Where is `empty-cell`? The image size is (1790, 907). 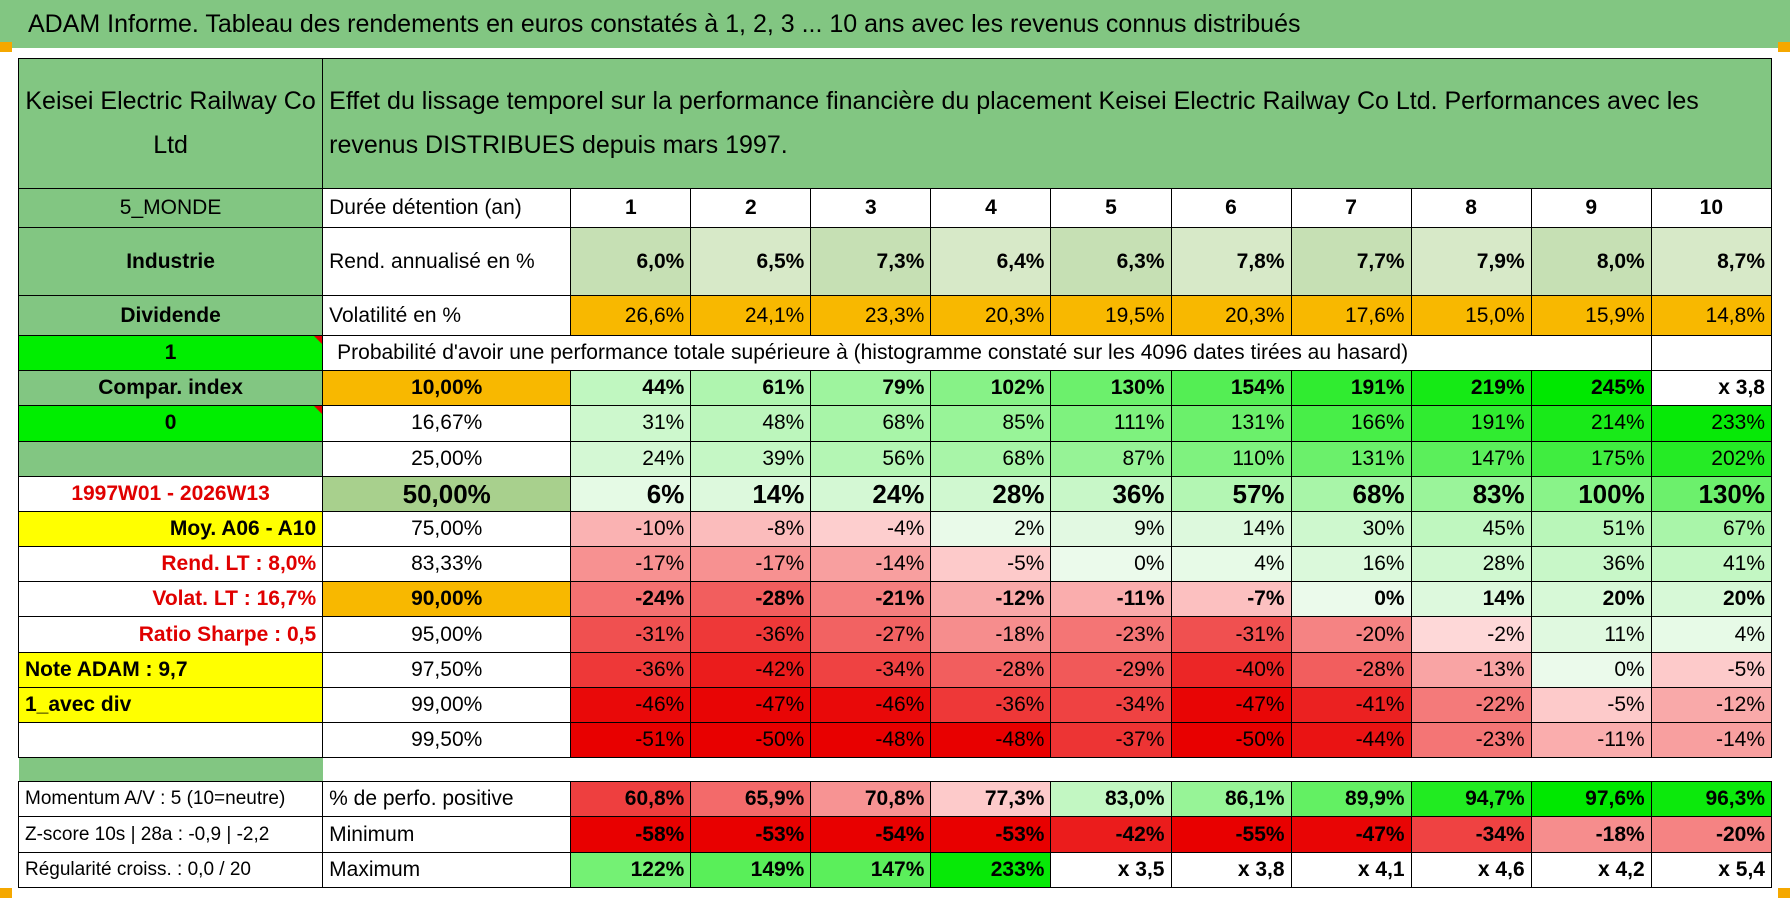
empty-cell is located at coordinates (1711, 353).